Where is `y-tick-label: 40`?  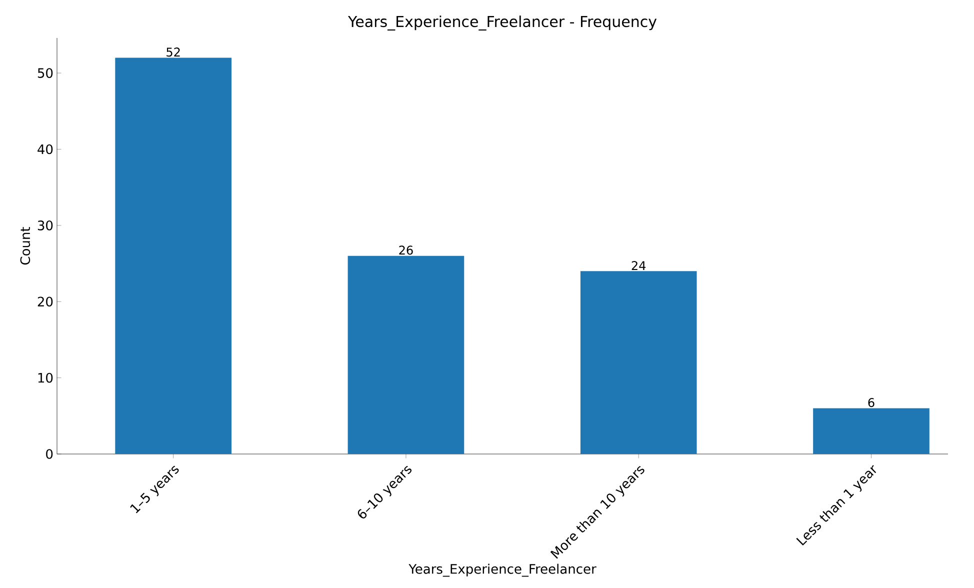
y-tick-label: 40 is located at coordinates (45, 149).